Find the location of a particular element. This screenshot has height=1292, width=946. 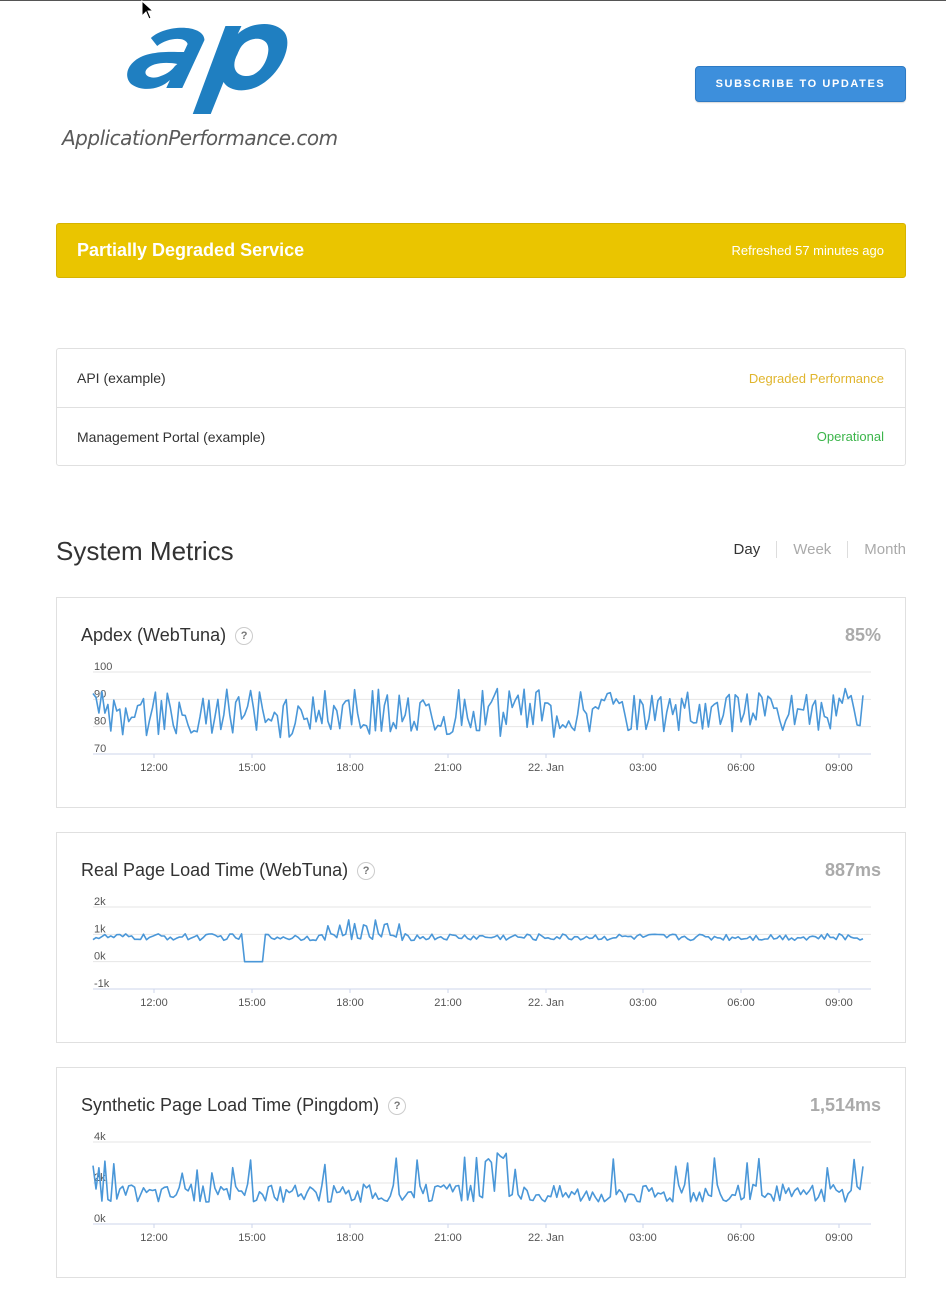

window-top-border is located at coordinates (473, 0).